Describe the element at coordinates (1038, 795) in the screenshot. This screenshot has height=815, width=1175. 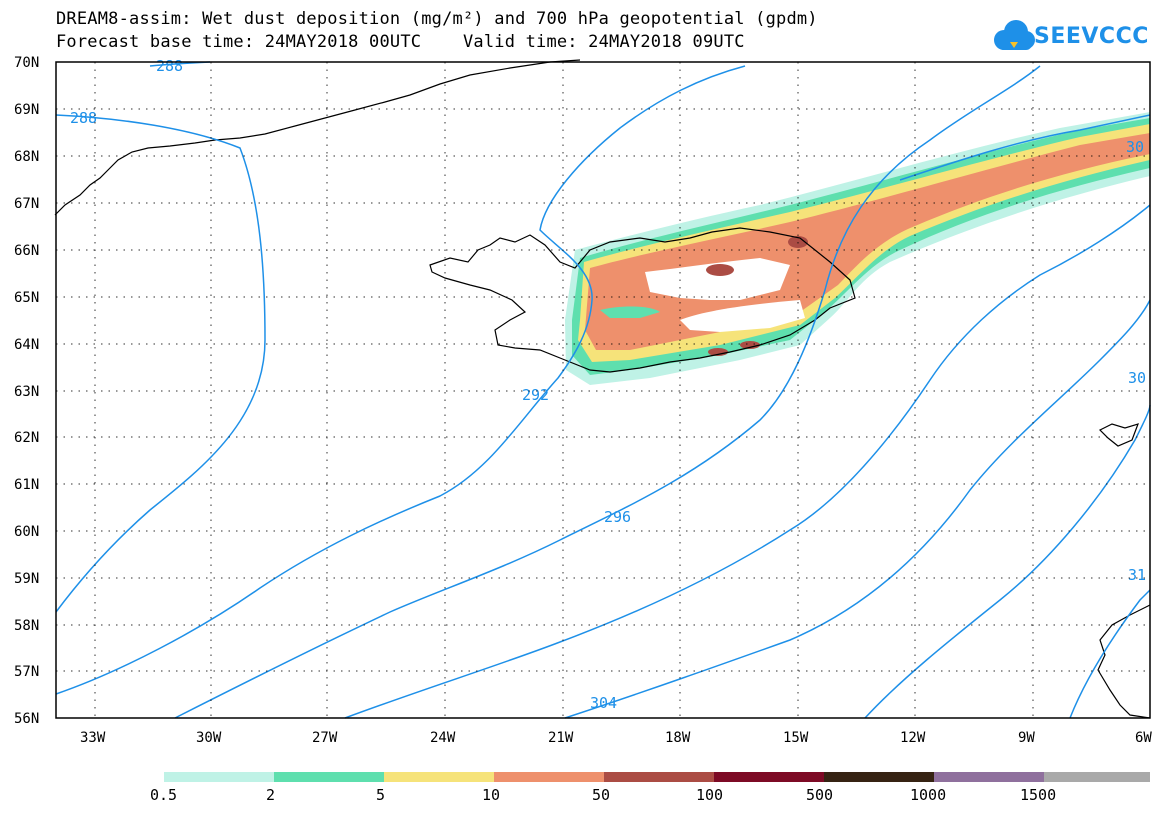
I see `legend-label: 1500` at that location.